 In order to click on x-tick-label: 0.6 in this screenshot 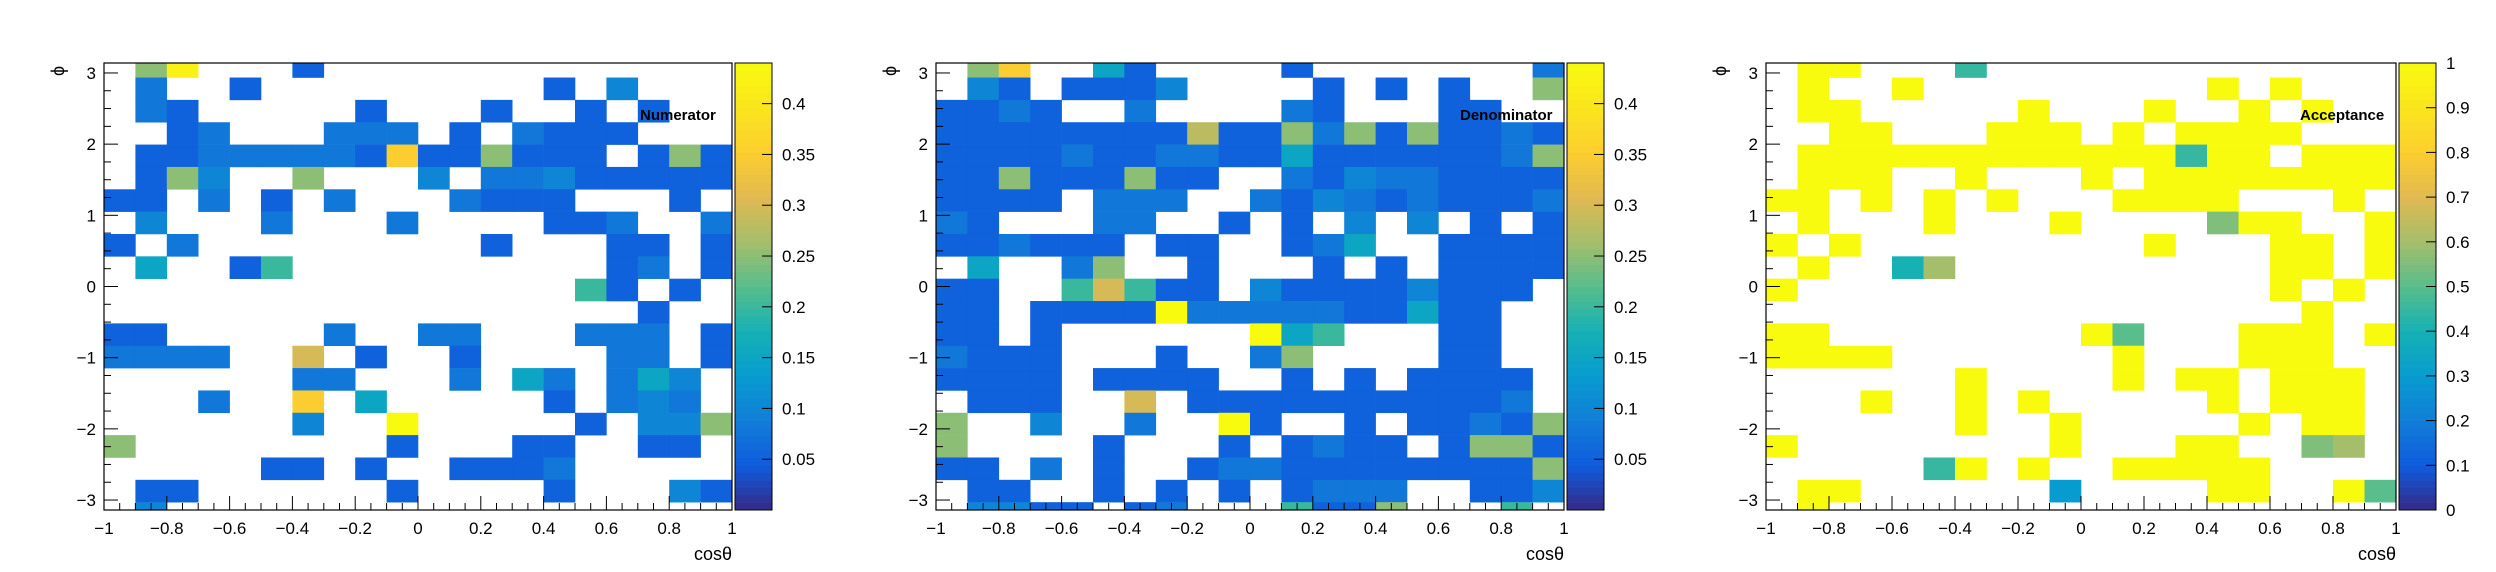, I will do `click(607, 528)`.